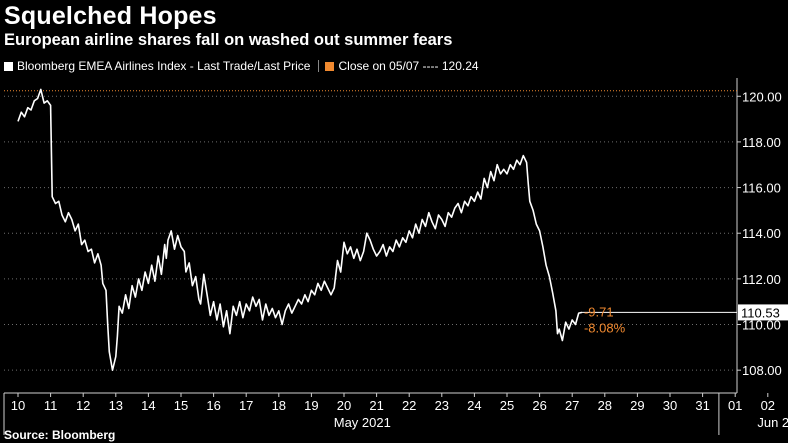 The width and height of the screenshot is (788, 443). Describe the element at coordinates (702, 405) in the screenshot. I see `x-tick-label: 31` at that location.